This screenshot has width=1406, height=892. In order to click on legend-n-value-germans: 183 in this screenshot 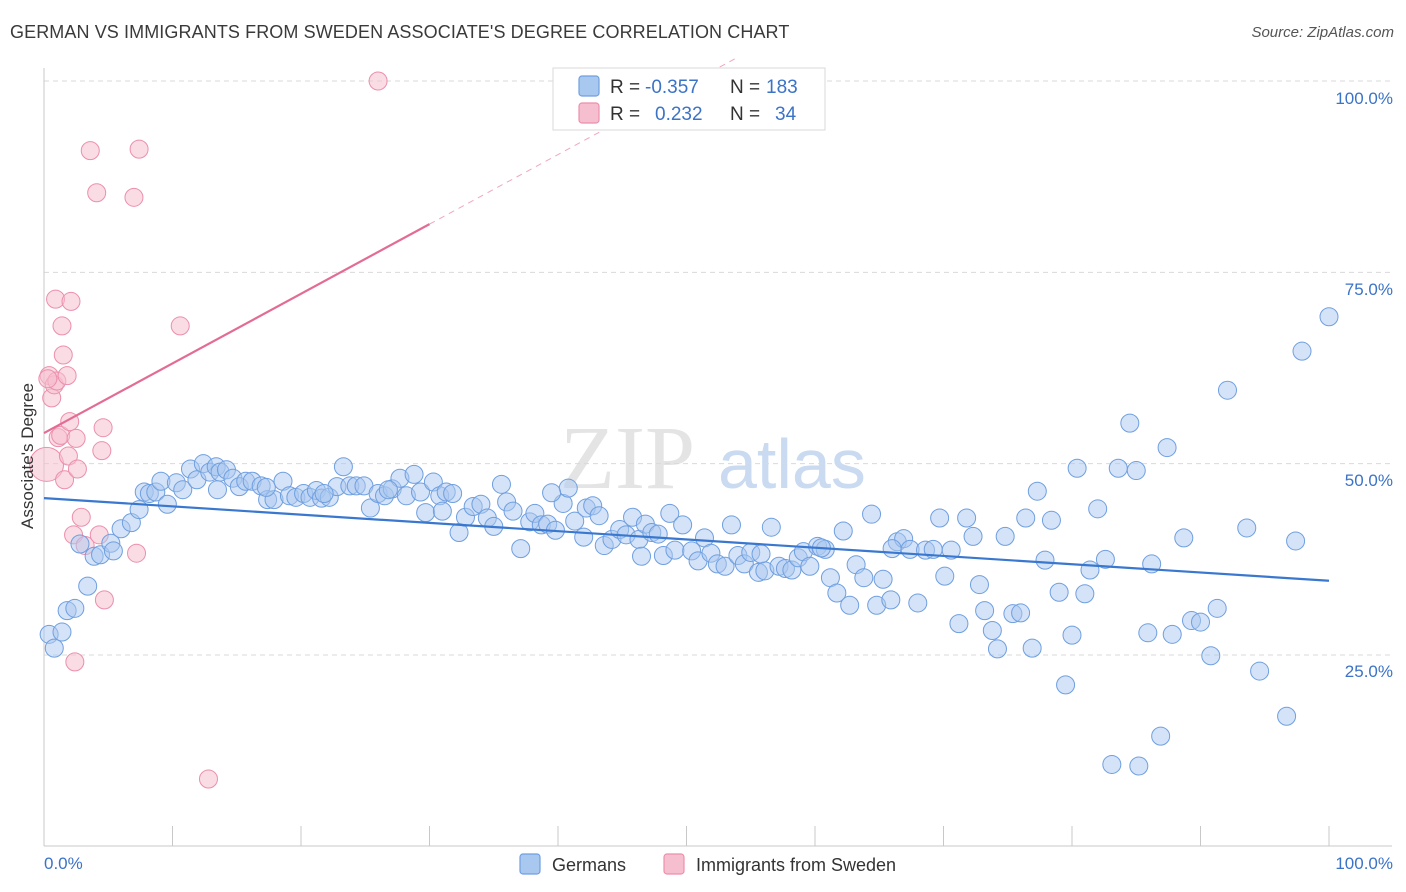, I will do `click(782, 87)`.